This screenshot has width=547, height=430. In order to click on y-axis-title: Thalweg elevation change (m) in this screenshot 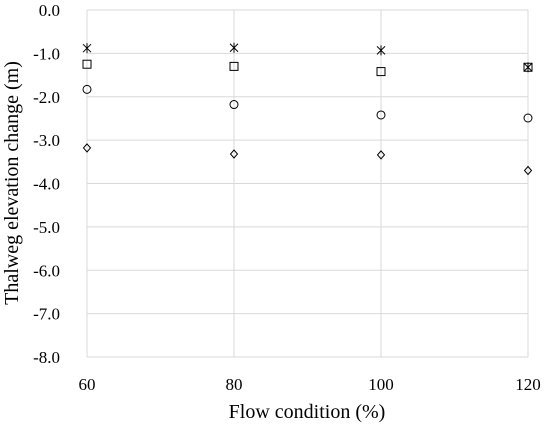, I will do `click(12, 183)`.